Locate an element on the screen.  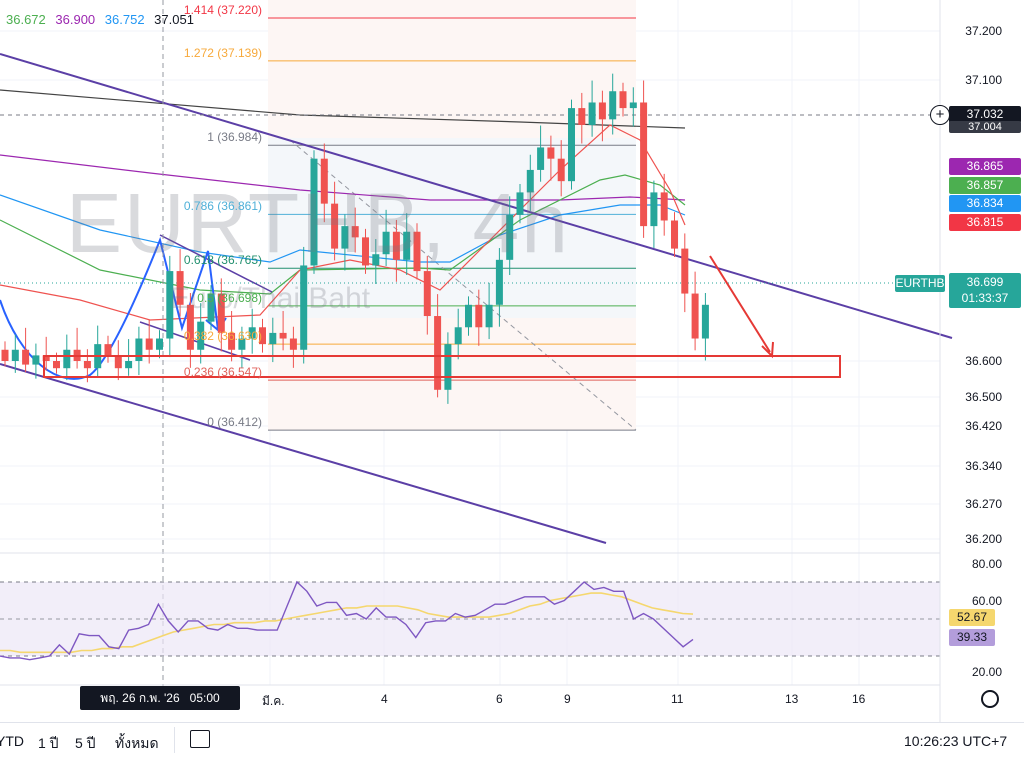
time-tick: มี.ค. is located at coordinates (273, 701).